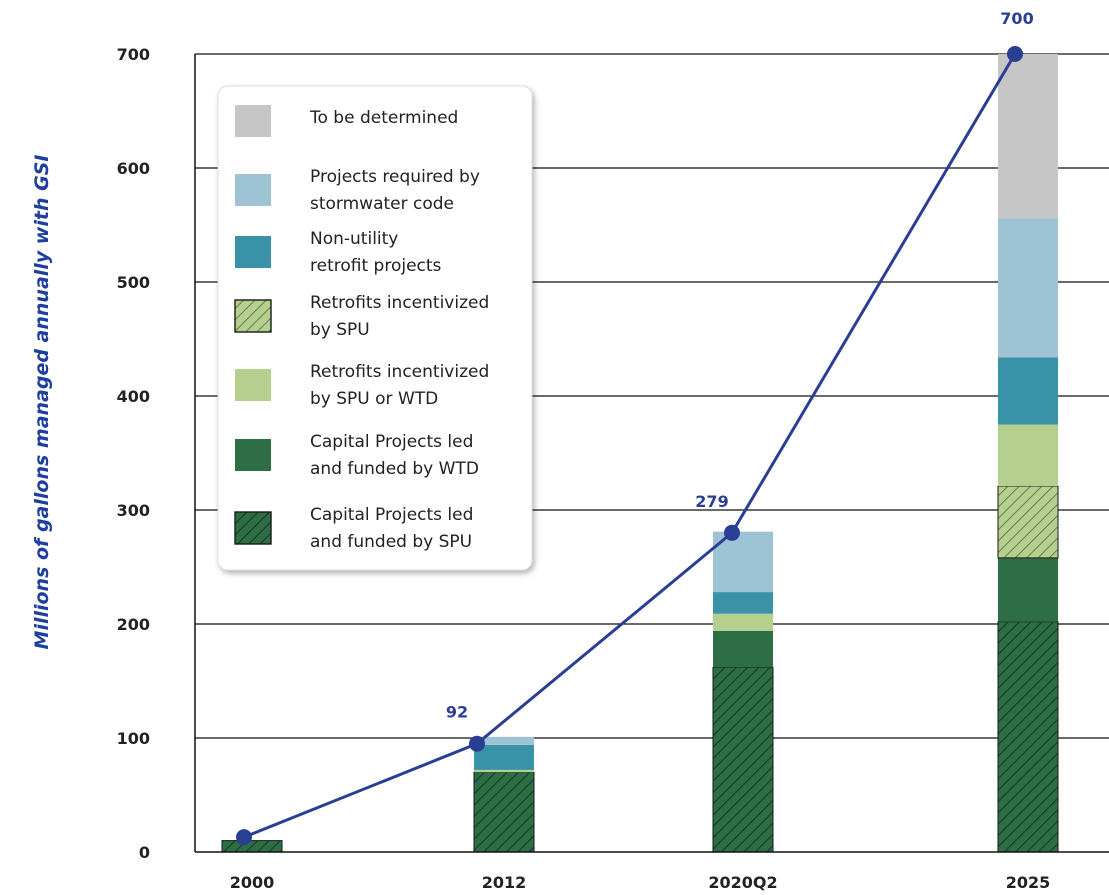 Image resolution: width=1109 pixels, height=895 pixels. Describe the element at coordinates (504, 812) in the screenshot. I see `bar-2012-capital-projects-led-and-funded-by-spu` at that location.